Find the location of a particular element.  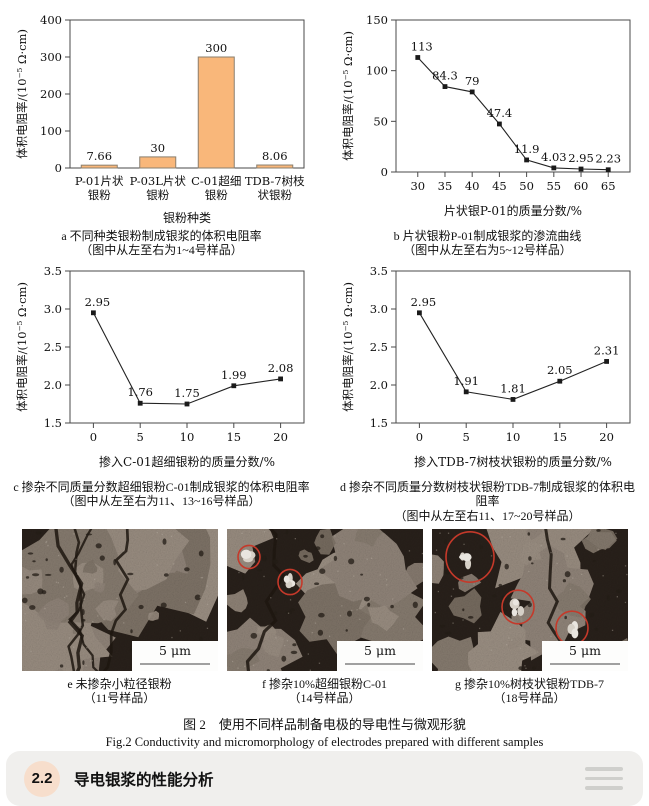

svg-text: 2.05 is located at coordinates (559, 371).